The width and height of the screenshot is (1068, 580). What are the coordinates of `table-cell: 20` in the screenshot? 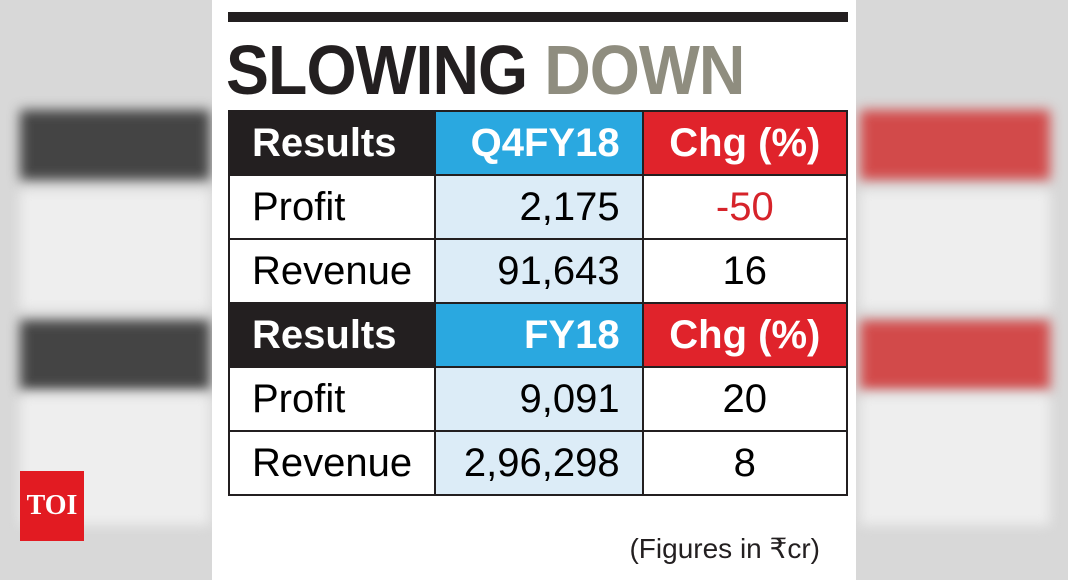 It's located at (745, 399).